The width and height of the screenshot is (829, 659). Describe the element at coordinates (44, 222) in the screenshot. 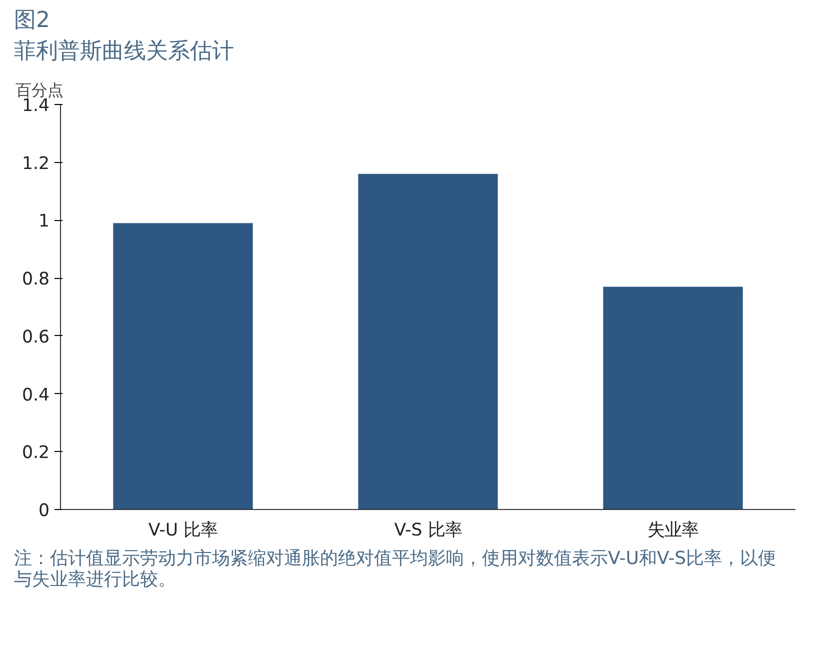

I see `y-tick-label: 1` at that location.